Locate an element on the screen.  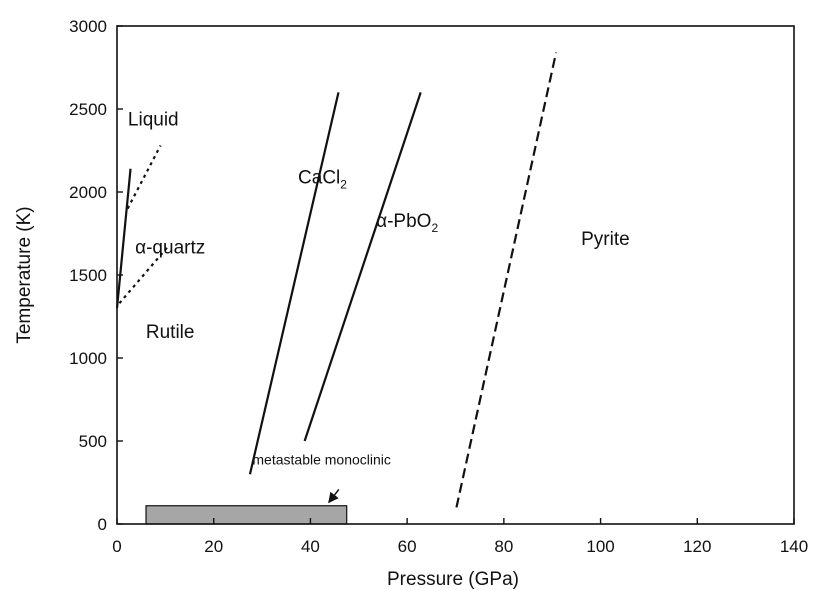
x-tick-label: 60 is located at coordinates (407, 546).